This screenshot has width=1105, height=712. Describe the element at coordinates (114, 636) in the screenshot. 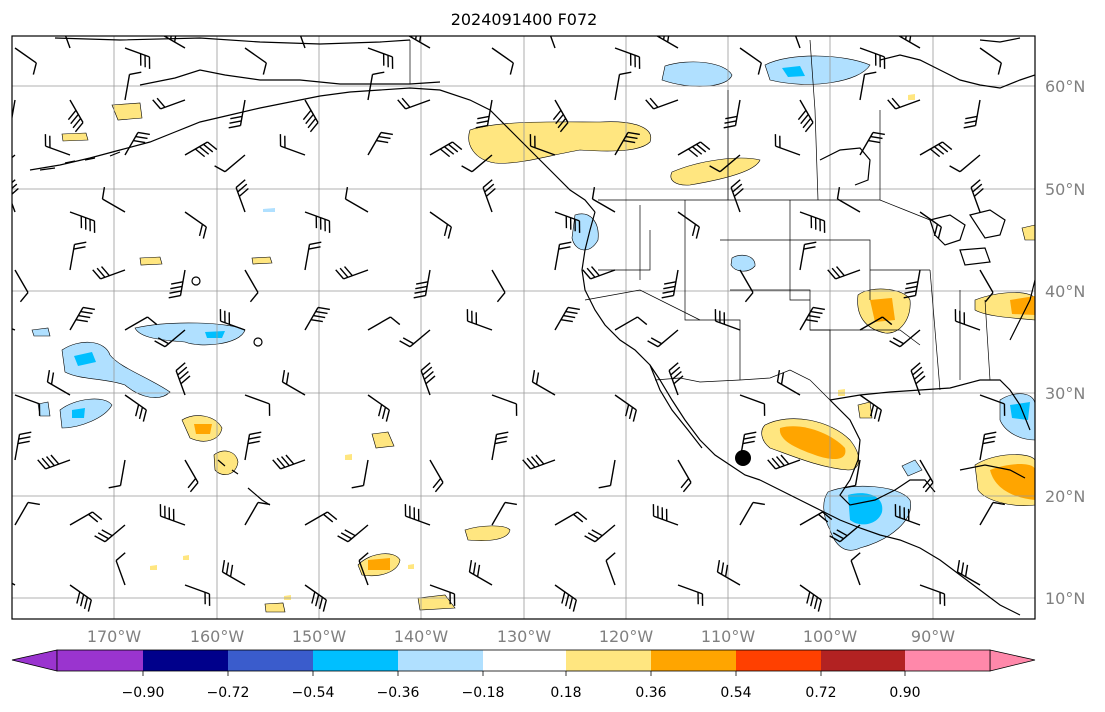

I see `lon-label: 170°W` at that location.